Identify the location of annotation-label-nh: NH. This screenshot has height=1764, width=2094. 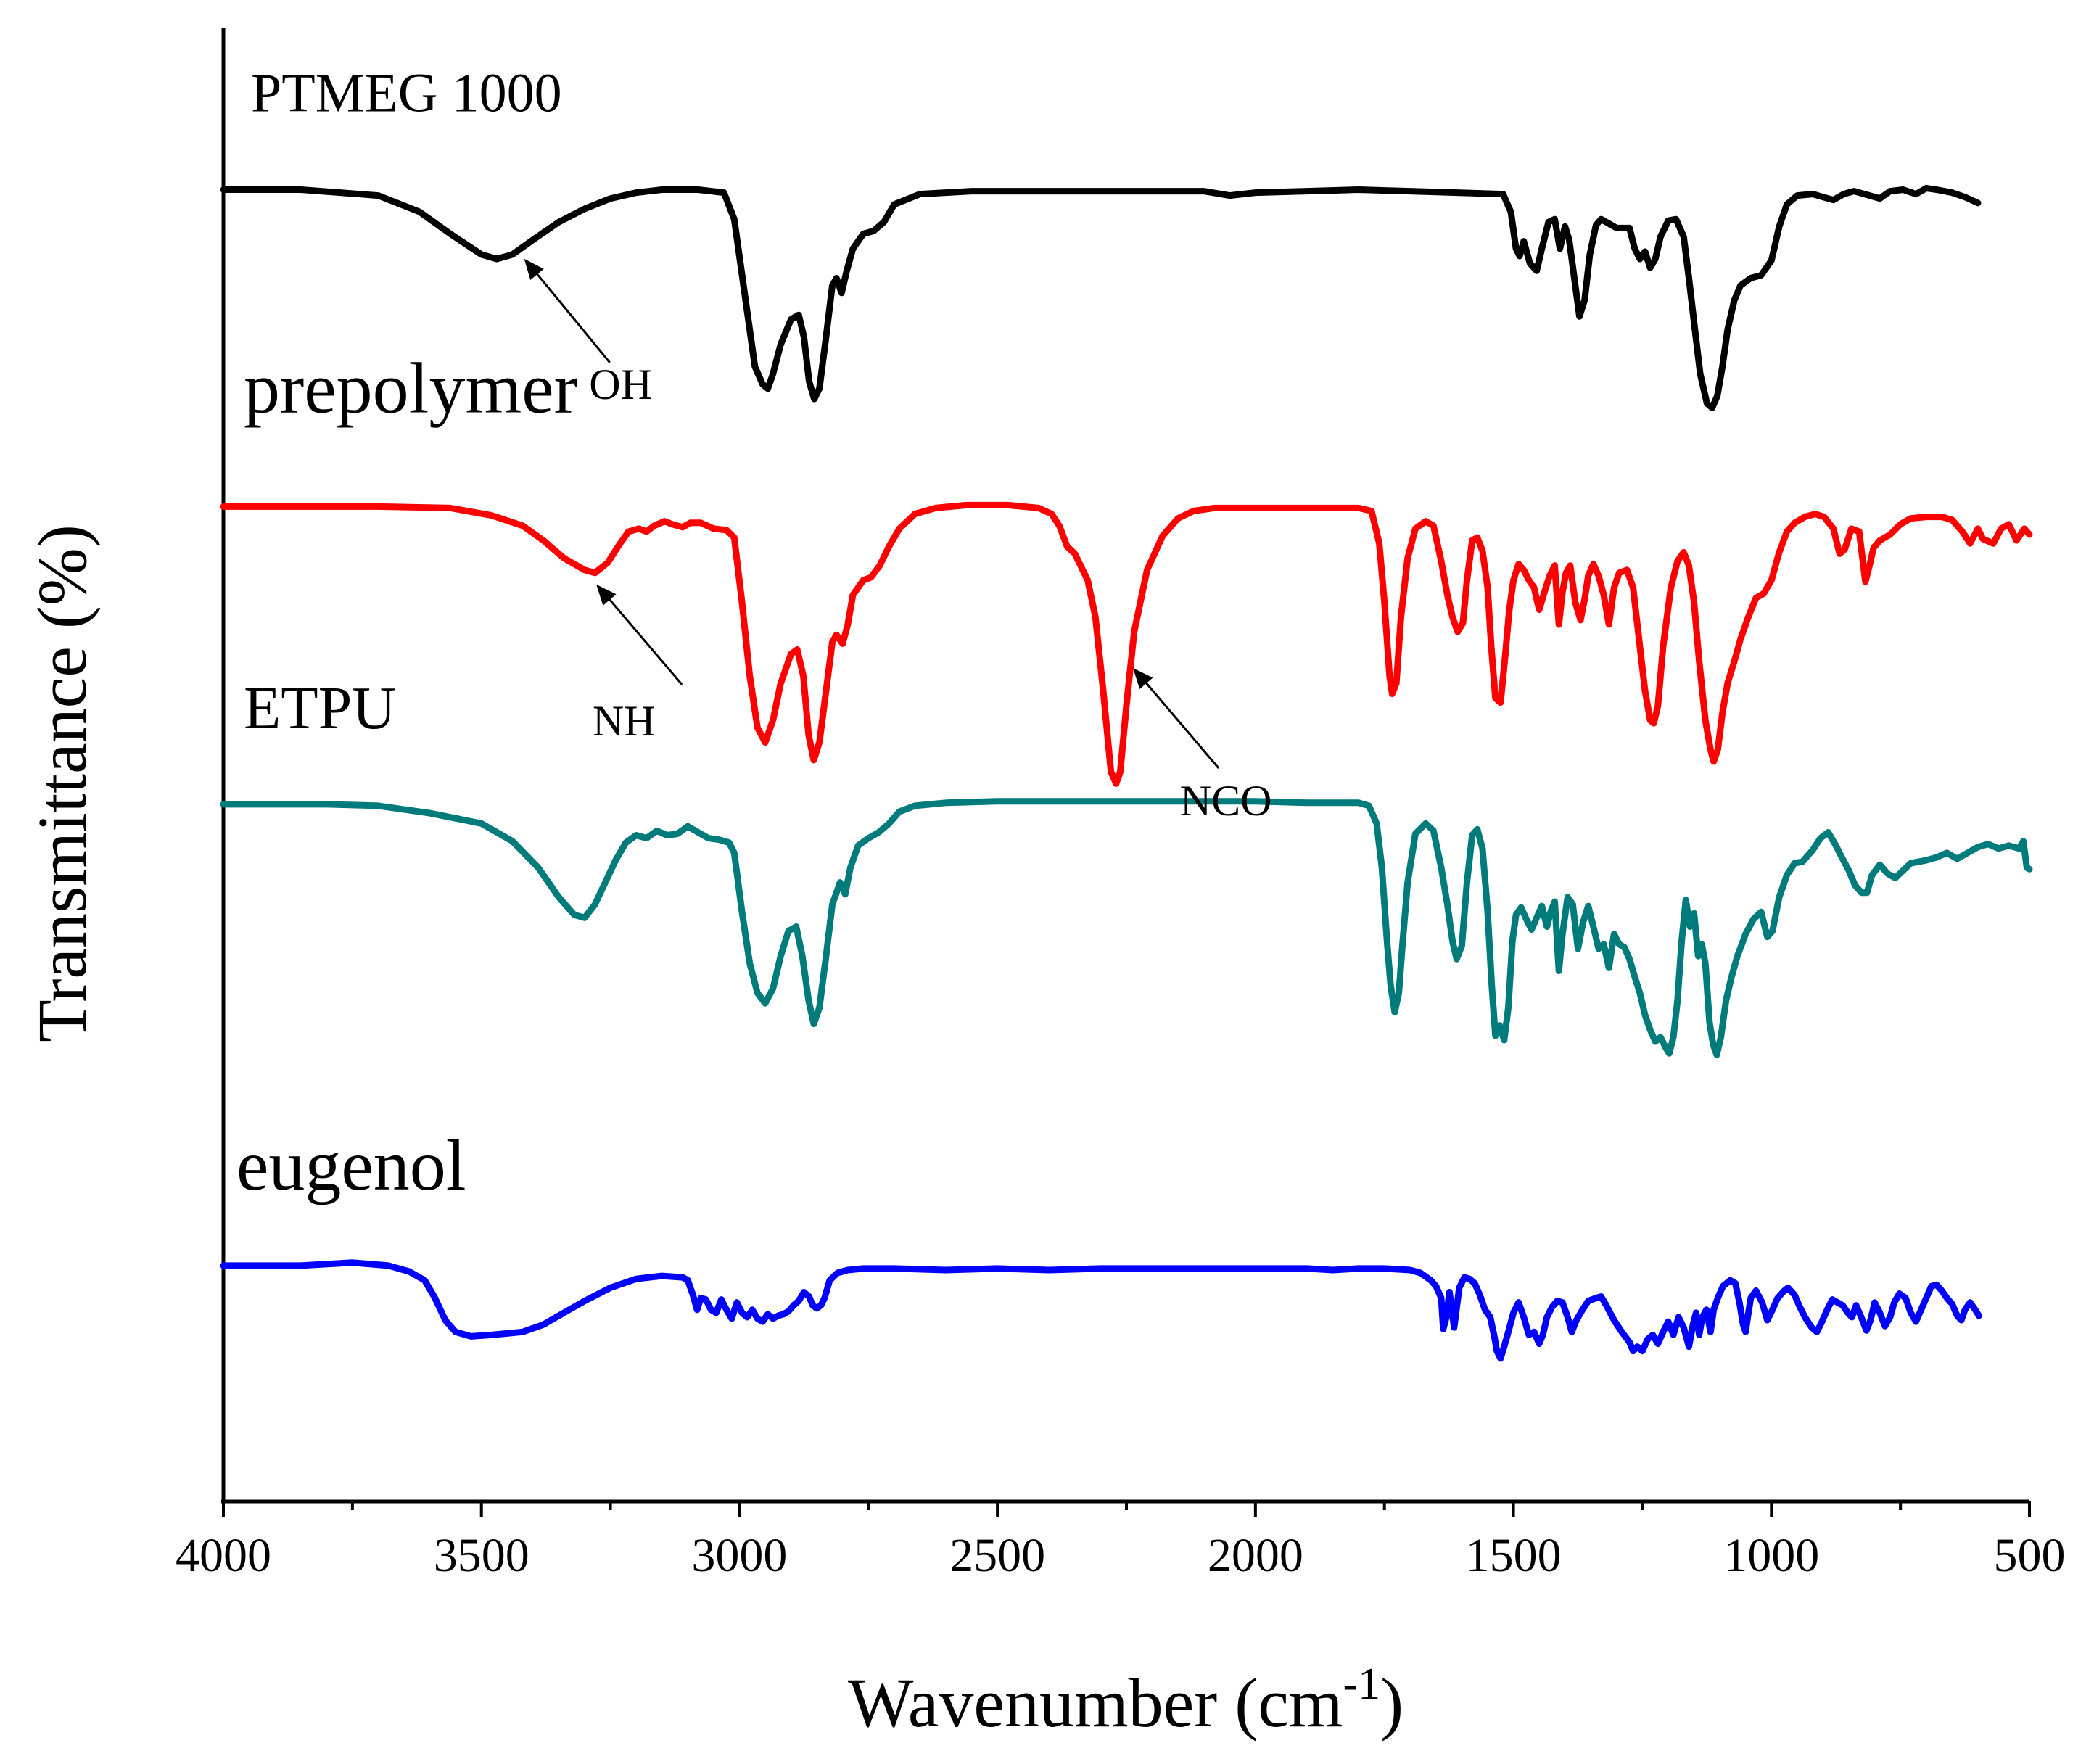
(625, 721).